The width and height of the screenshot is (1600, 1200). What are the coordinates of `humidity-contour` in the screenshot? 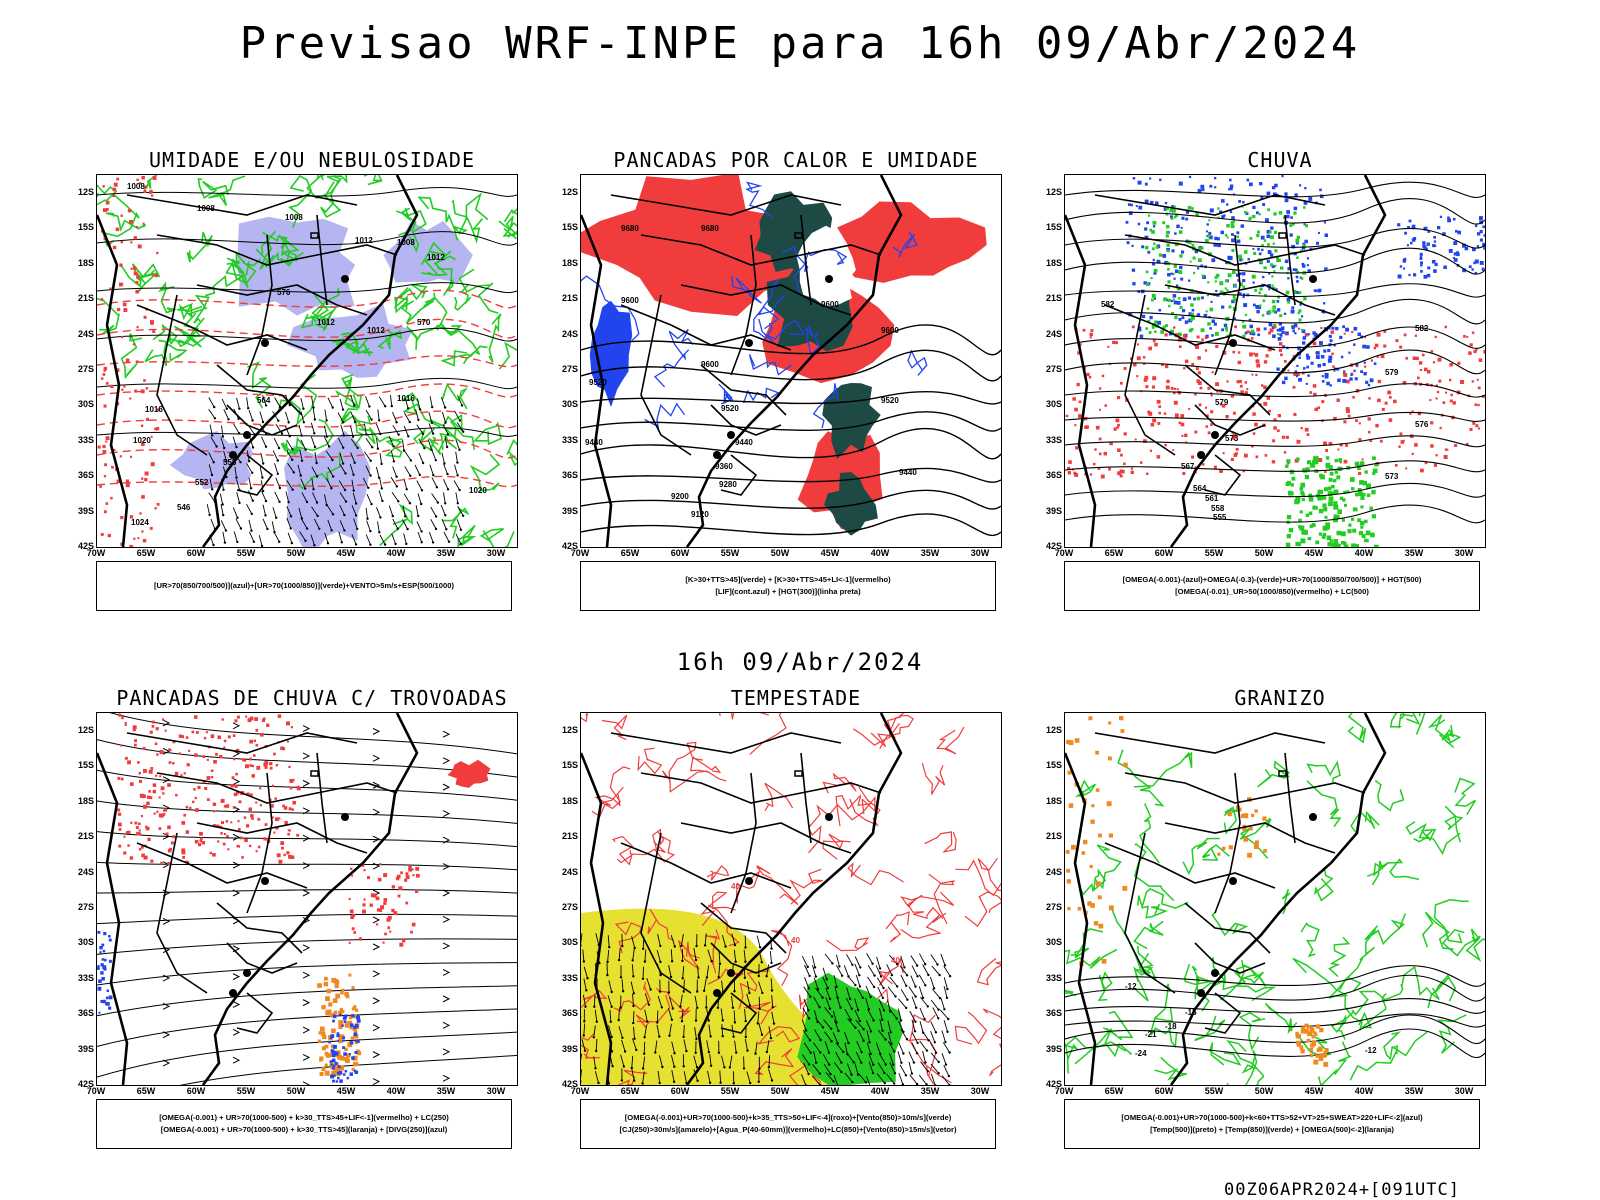 It's located at (485, 472).